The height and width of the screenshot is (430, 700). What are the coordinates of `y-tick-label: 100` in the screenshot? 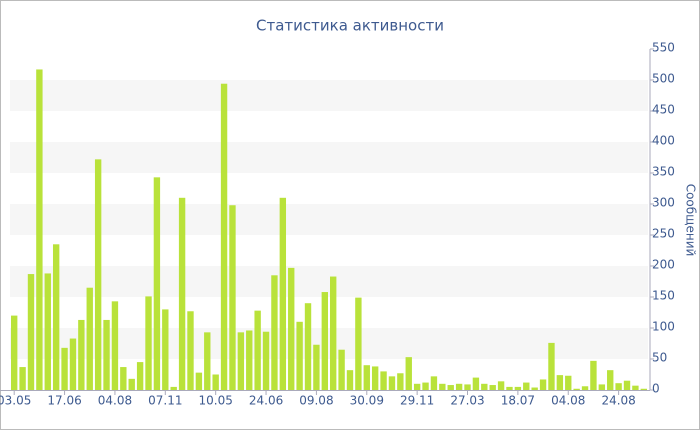 It's located at (663, 327).